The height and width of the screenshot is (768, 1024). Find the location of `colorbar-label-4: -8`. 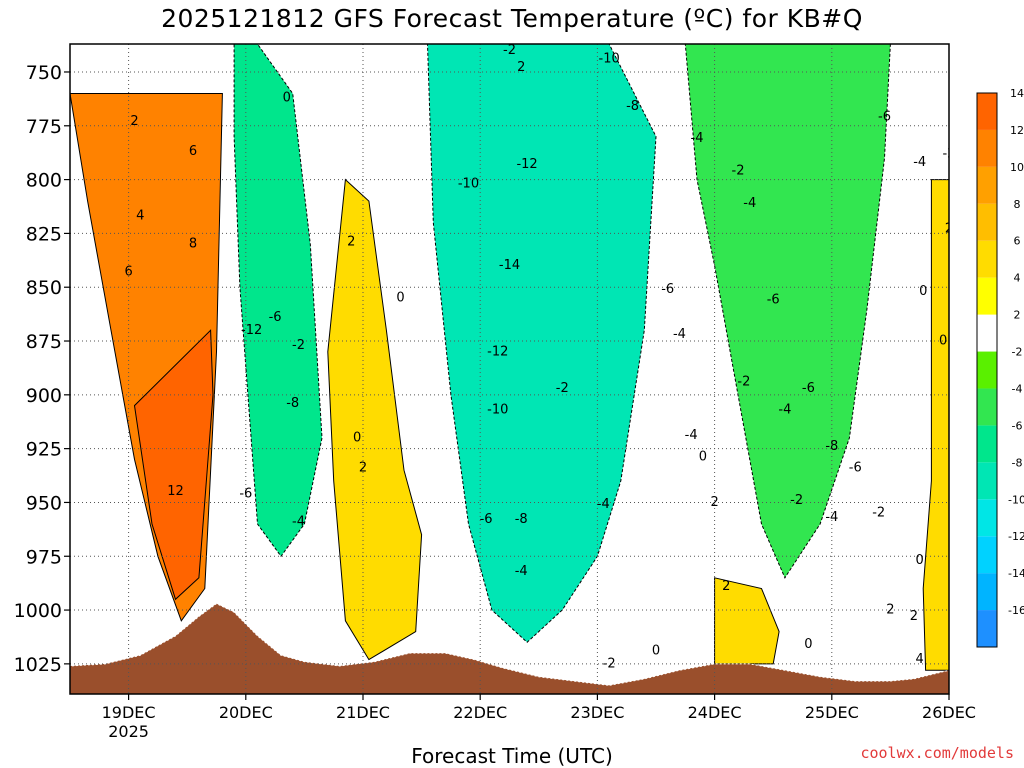

colorbar-label-4: -8 is located at coordinates (1017, 462).